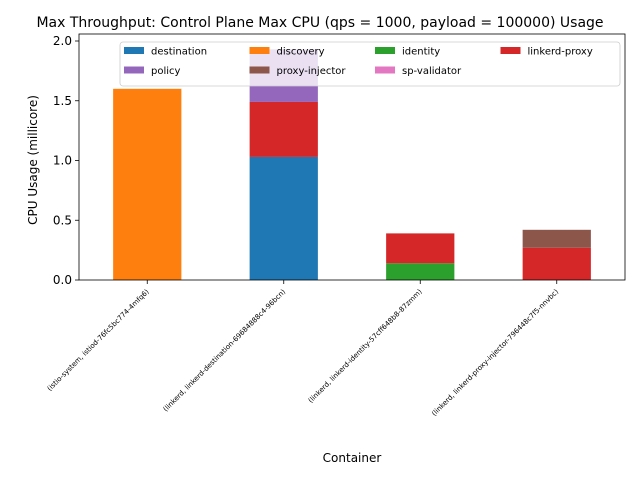  Describe the element at coordinates (134, 50) in the screenshot. I see `legend-swatch-destination` at that location.